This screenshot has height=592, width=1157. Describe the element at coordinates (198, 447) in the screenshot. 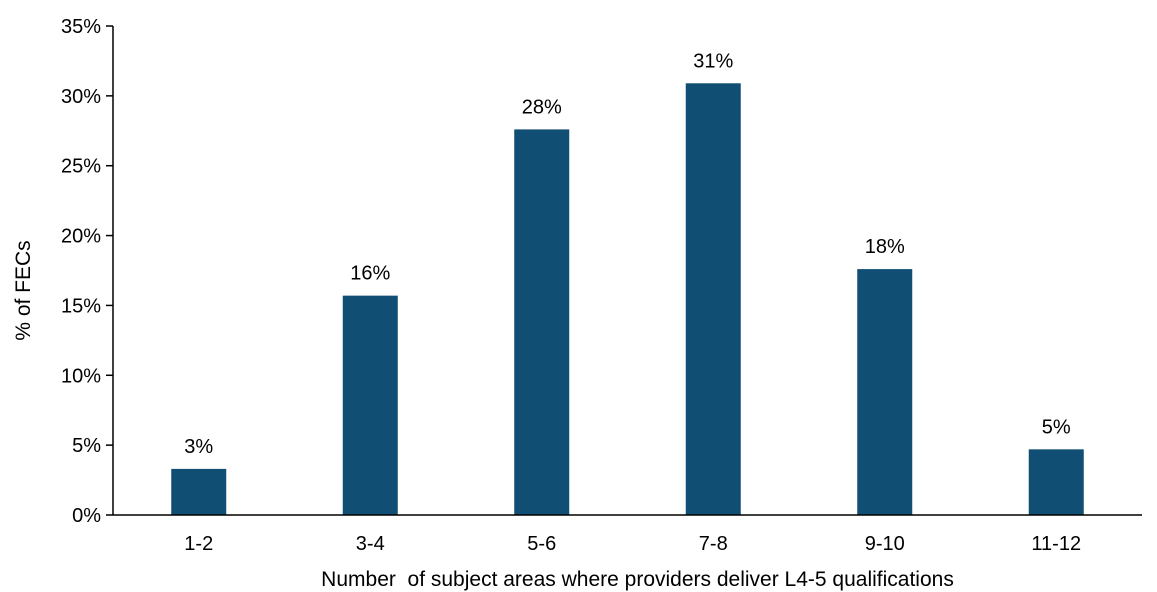

I see `data-label-1-2: 3%` at that location.